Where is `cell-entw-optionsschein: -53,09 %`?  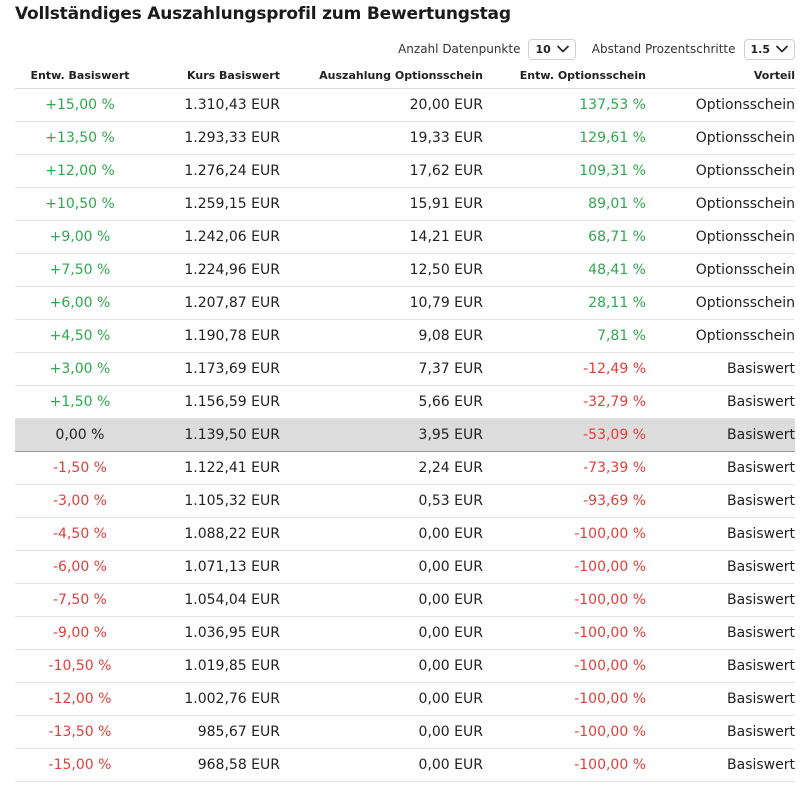 cell-entw-optionsschein: -53,09 % is located at coordinates (564, 434).